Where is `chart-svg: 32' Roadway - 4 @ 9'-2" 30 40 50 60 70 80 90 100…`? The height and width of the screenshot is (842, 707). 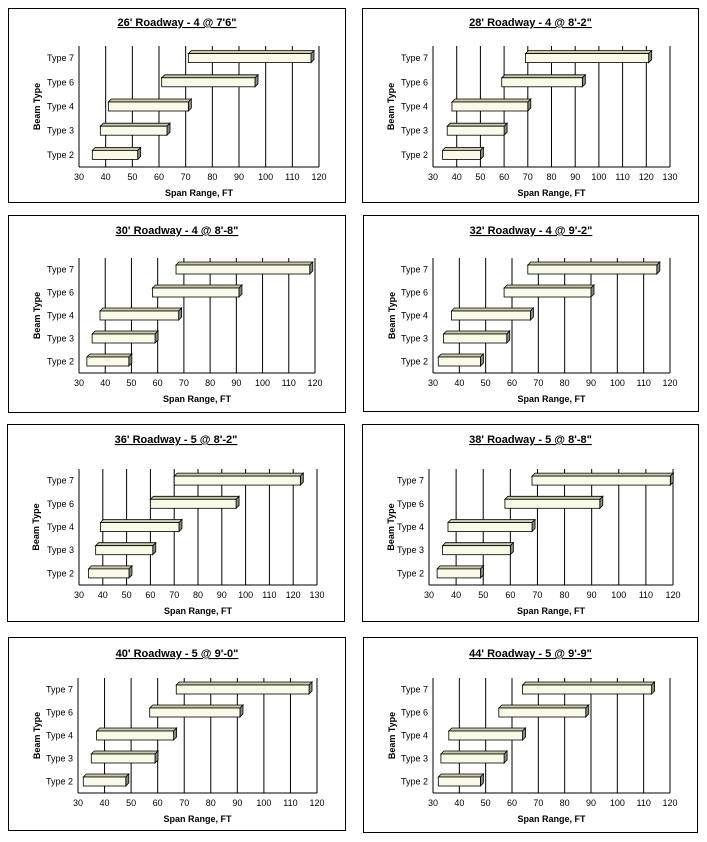
chart-svg: 32' Roadway - 4 @ 9'-2" 30 40 50 60 70 80 90 100… is located at coordinates (532, 314).